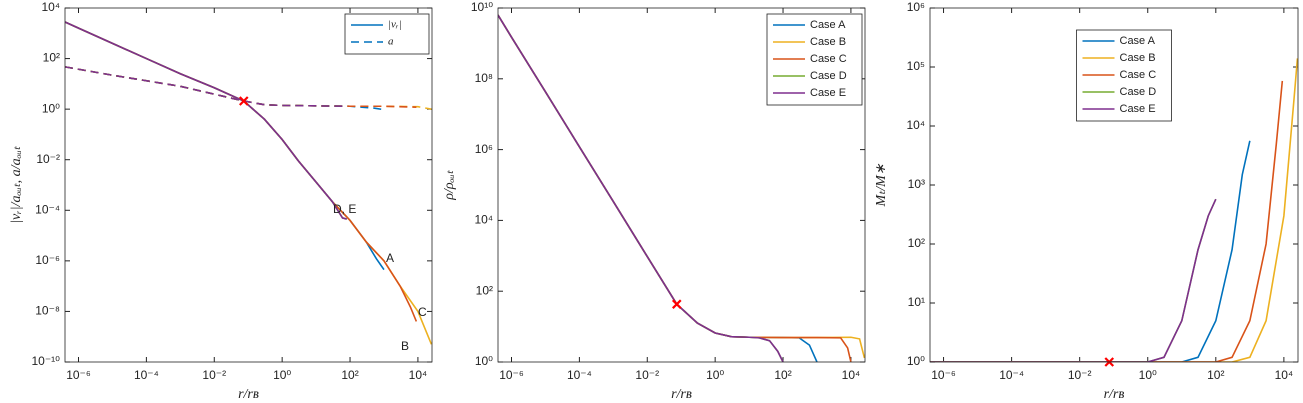 This screenshot has height=403, width=1303. I want to click on annotation: A, so click(390, 258).